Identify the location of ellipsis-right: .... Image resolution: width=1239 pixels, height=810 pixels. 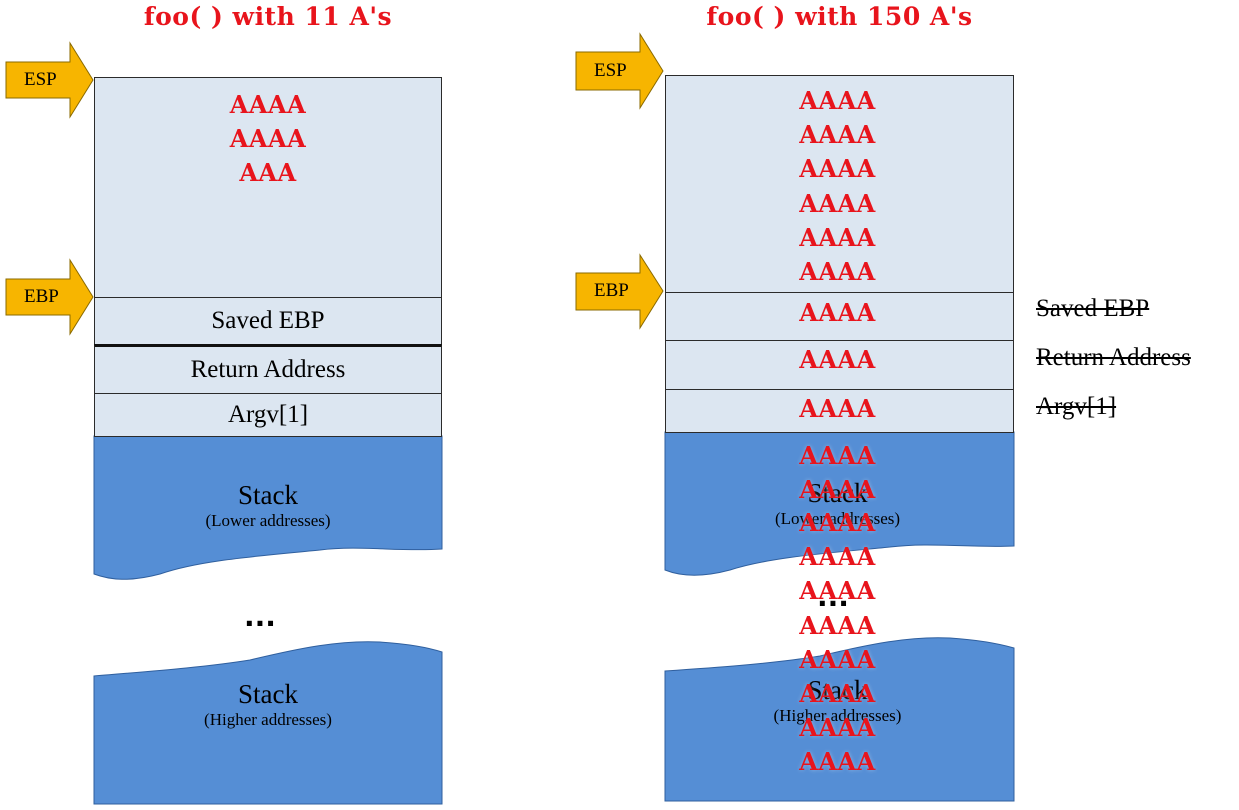
(833, 596).